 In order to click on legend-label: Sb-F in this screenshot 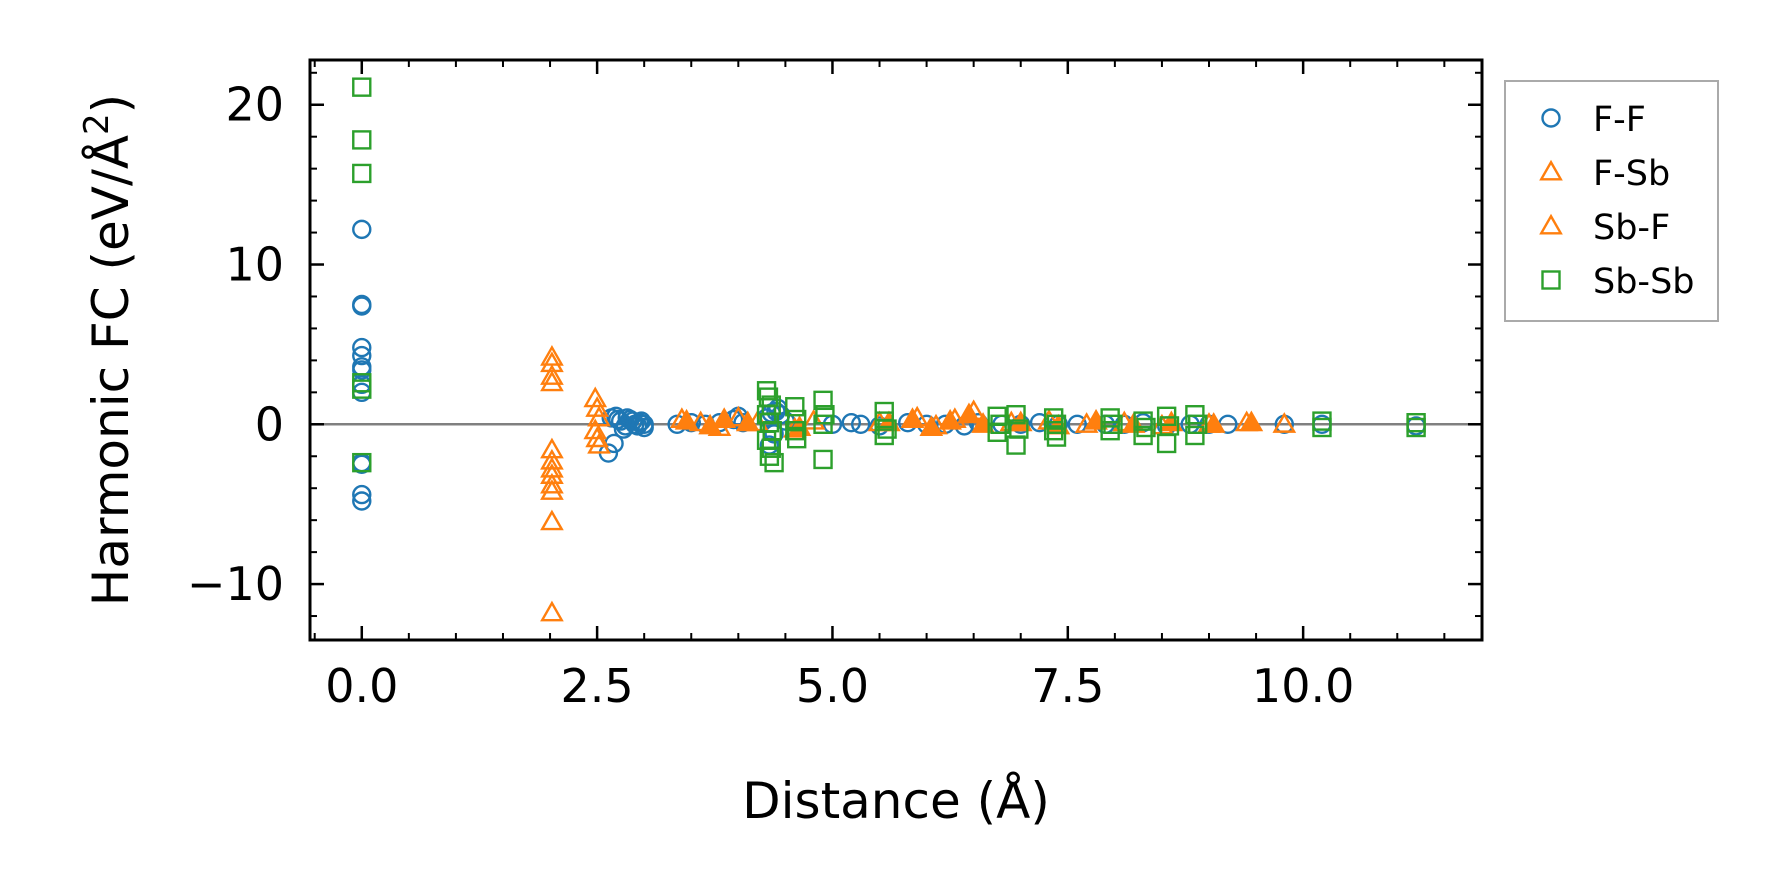, I will do `click(1631, 228)`.